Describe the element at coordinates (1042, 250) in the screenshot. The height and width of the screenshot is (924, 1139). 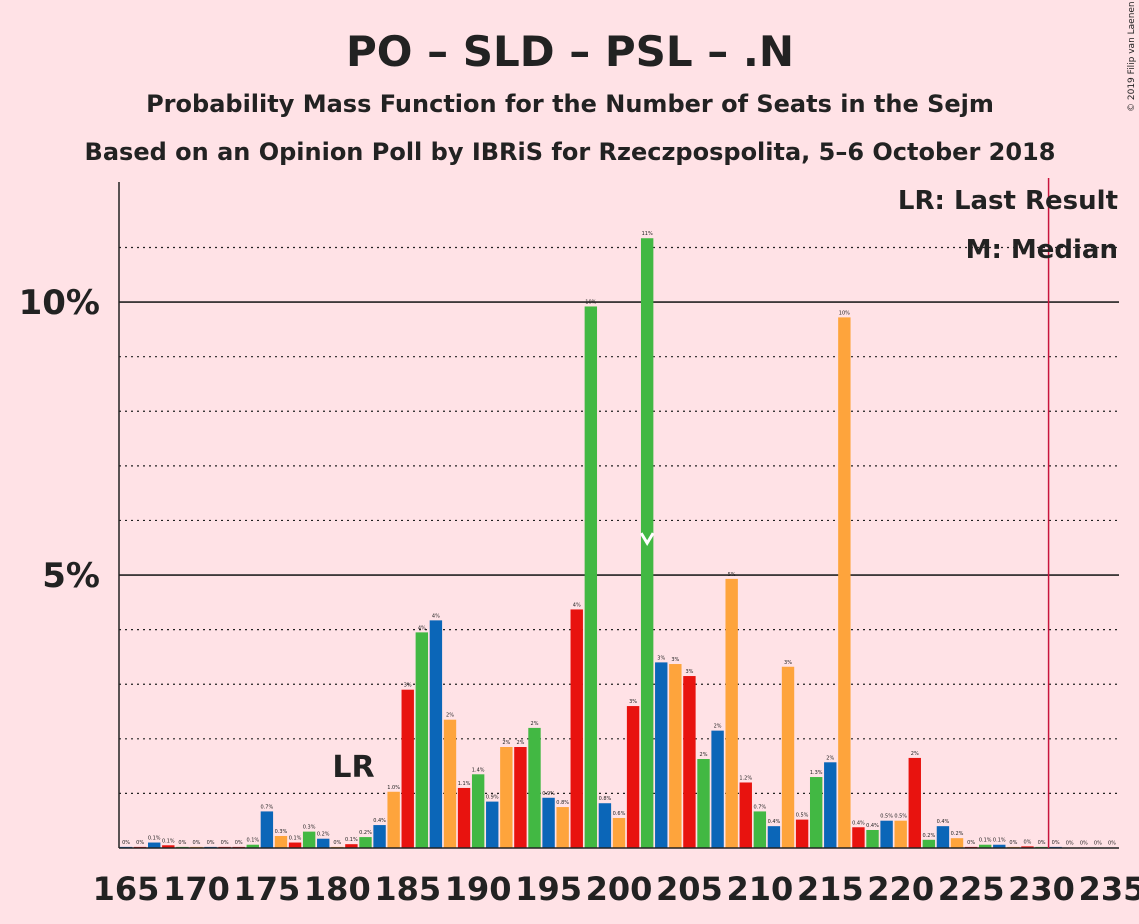
I see `legend-median: M: Median` at that location.